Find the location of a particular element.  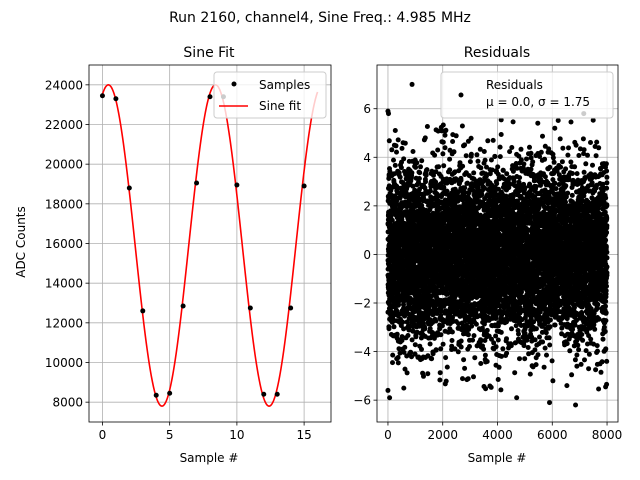

y-tick-label: 12000 is located at coordinates (64, 323).